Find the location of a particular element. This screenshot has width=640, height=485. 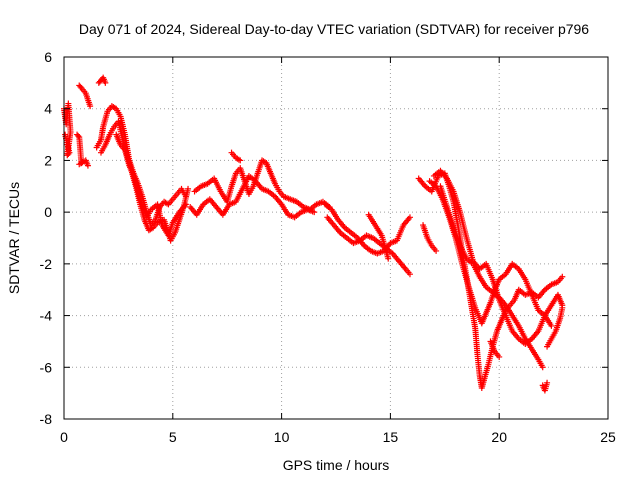

y-axis-label: SDTVAR / TECUs is located at coordinates (14, 238).